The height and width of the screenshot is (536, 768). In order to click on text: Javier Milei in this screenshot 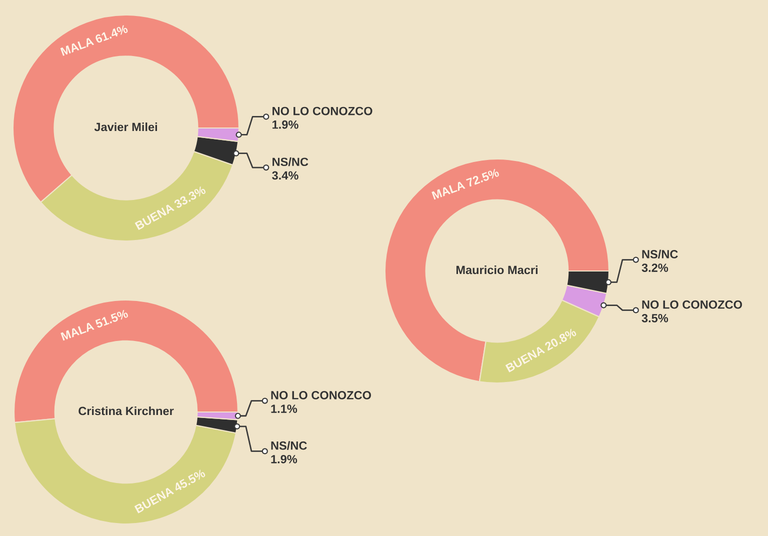, I will do `click(125, 127)`.